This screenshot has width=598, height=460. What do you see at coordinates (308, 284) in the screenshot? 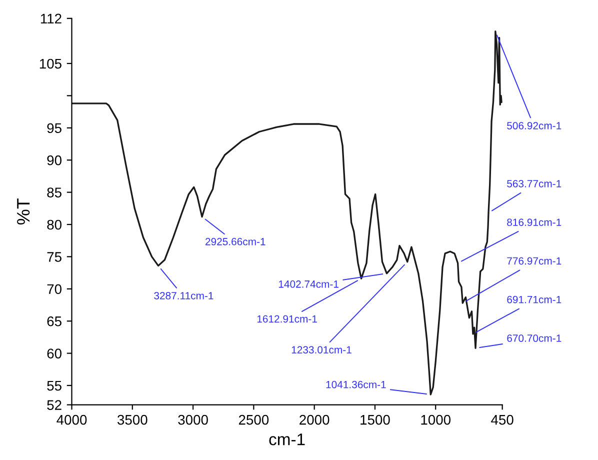
I see `annotation: 1402.74cm-1` at bounding box center [308, 284].